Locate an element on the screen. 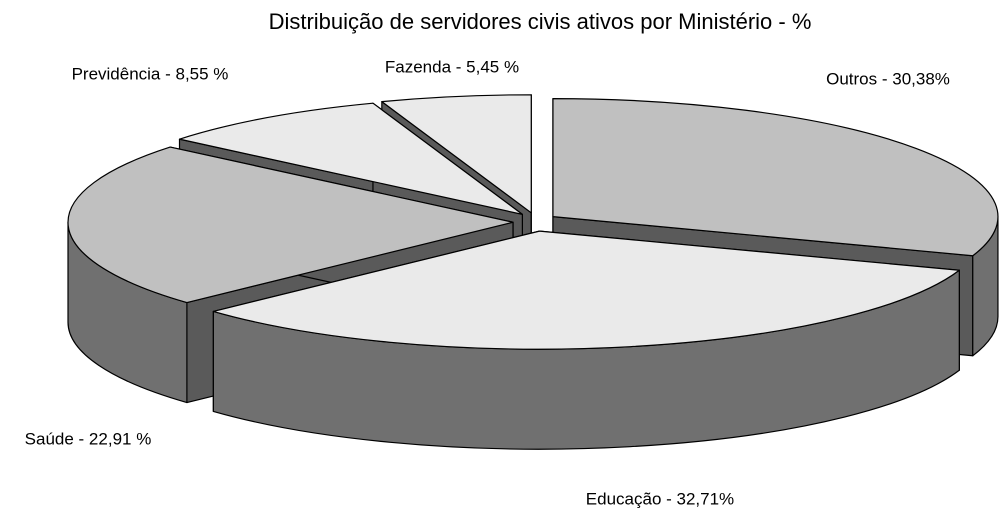 This screenshot has height=515, width=1005. slice-label: Previdência - 8,55 % is located at coordinates (150, 73).